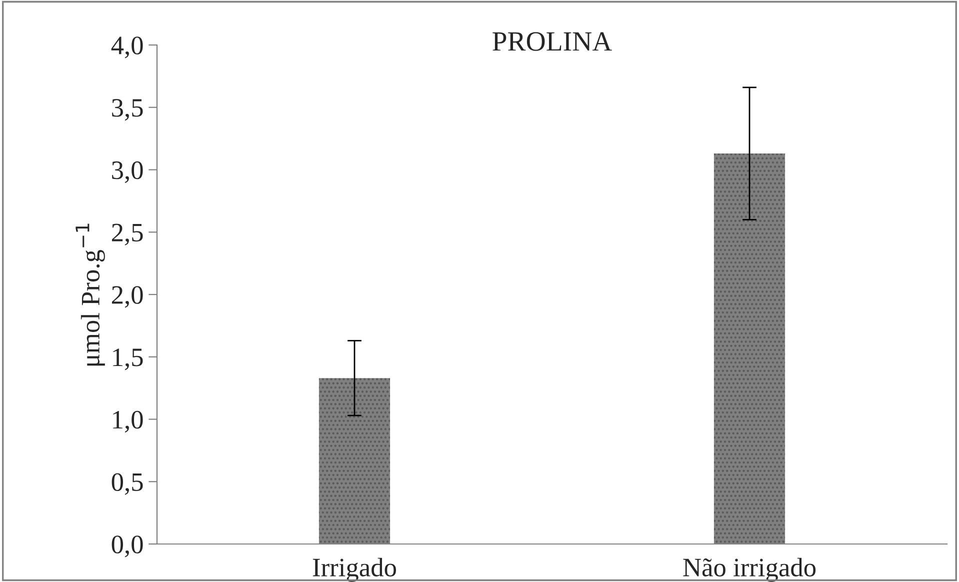  What do you see at coordinates (354, 570) in the screenshot?
I see `x-tick-label: Irrigado` at bounding box center [354, 570].